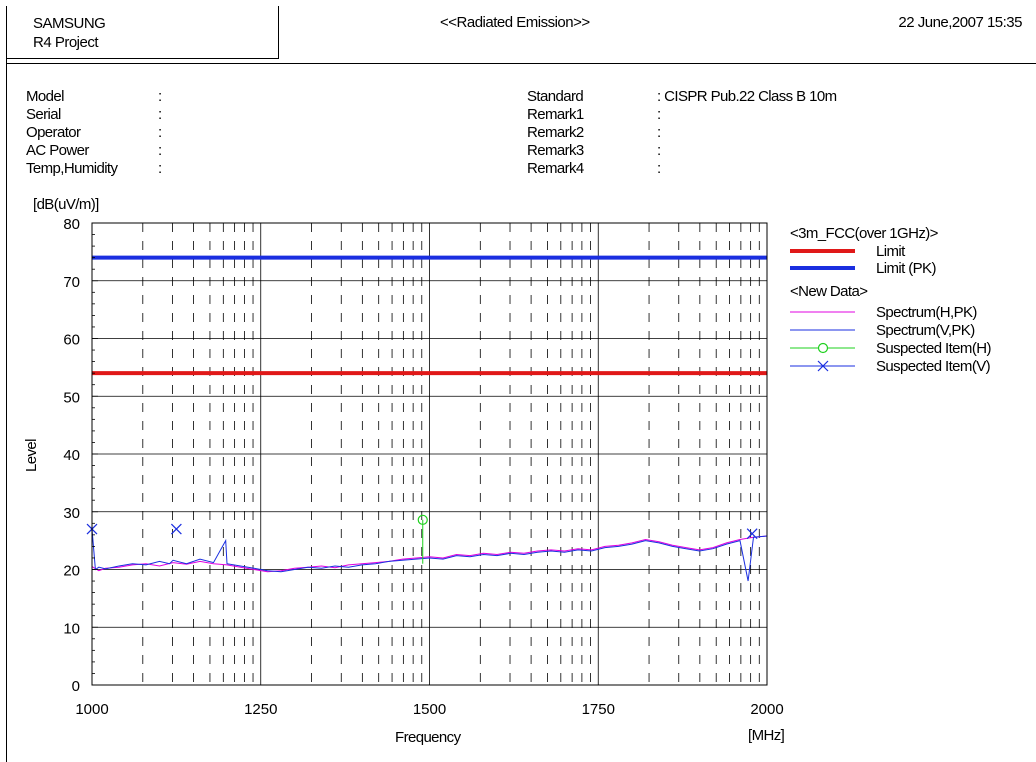 This screenshot has height=762, width=1036. Describe the element at coordinates (933, 366) in the screenshot. I see `legend-suspected-v-label: Suspected Item(V)` at that location.